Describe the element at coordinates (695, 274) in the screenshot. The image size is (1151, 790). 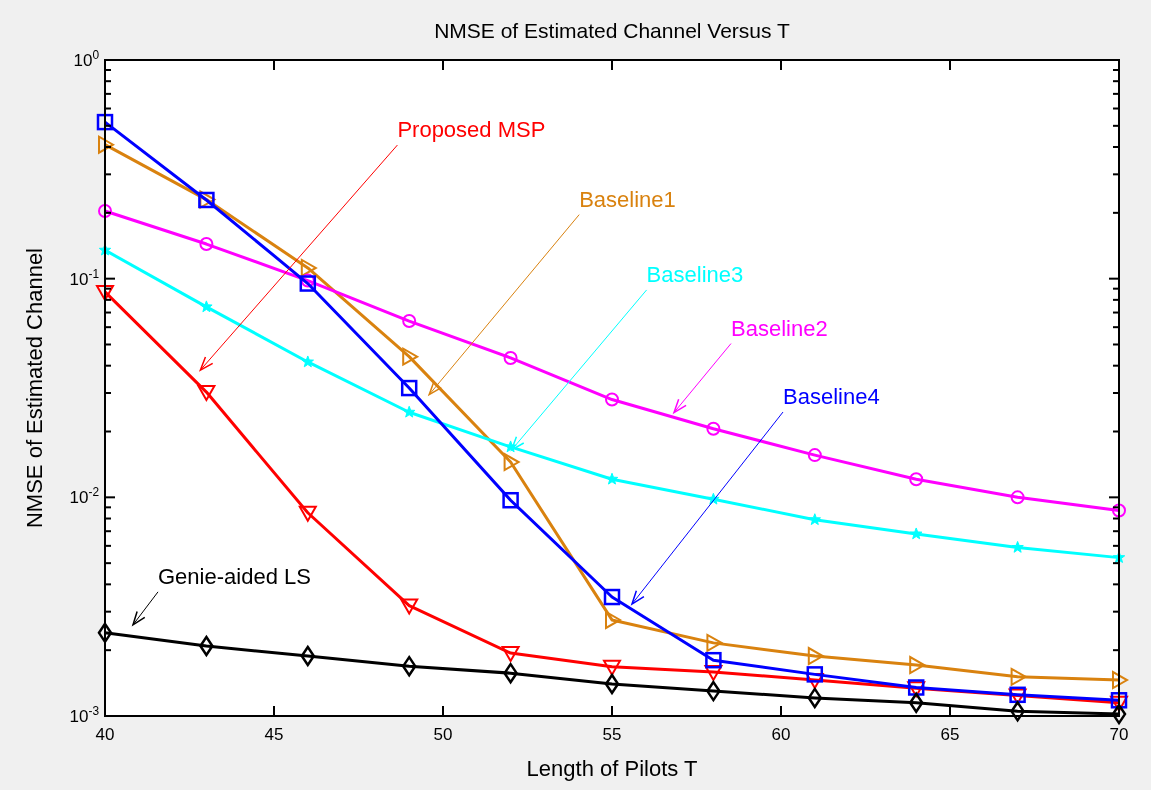
I see `text: Baseline3` at that location.